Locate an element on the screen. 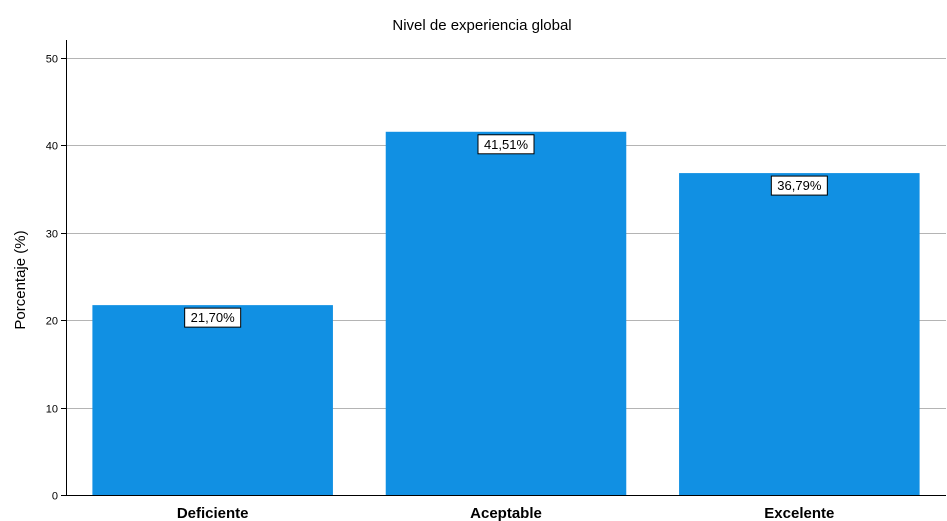 This screenshot has height=521, width=947. data-label: 36,79% is located at coordinates (799, 185).